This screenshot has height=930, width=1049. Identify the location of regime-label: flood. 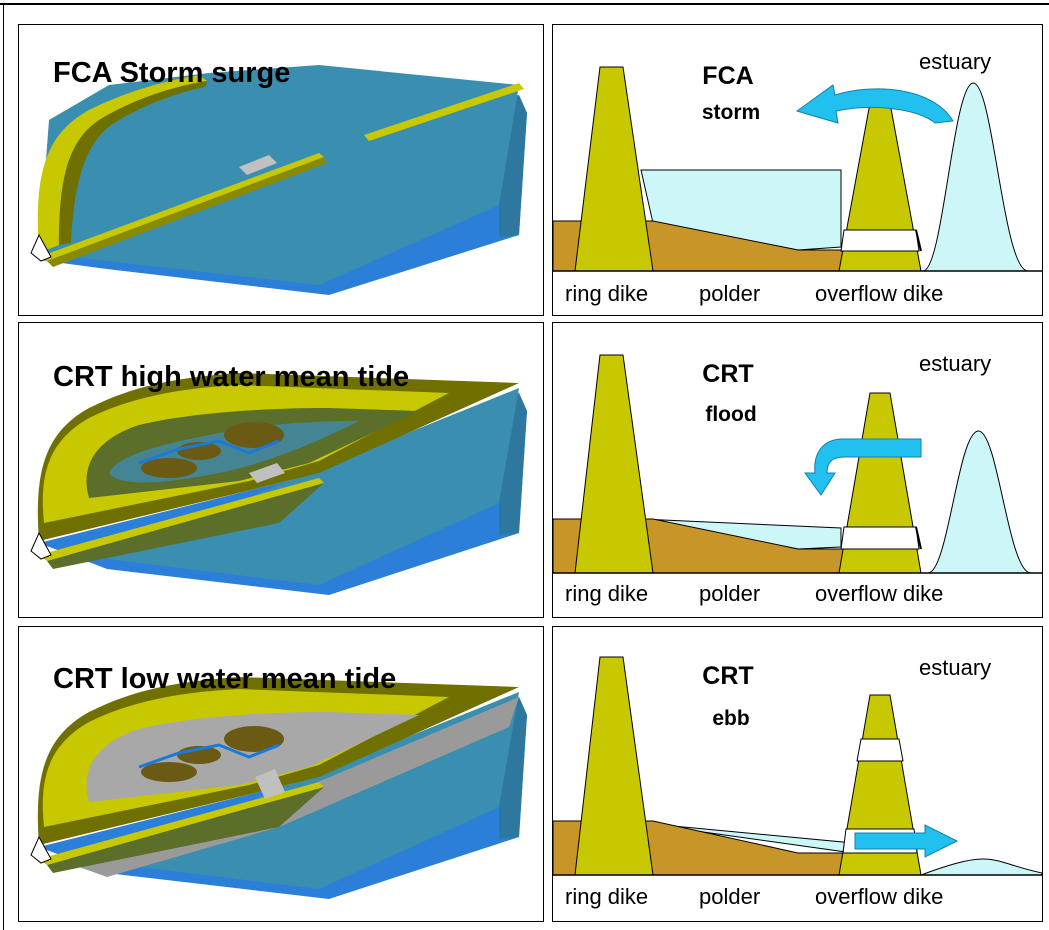
(731, 414).